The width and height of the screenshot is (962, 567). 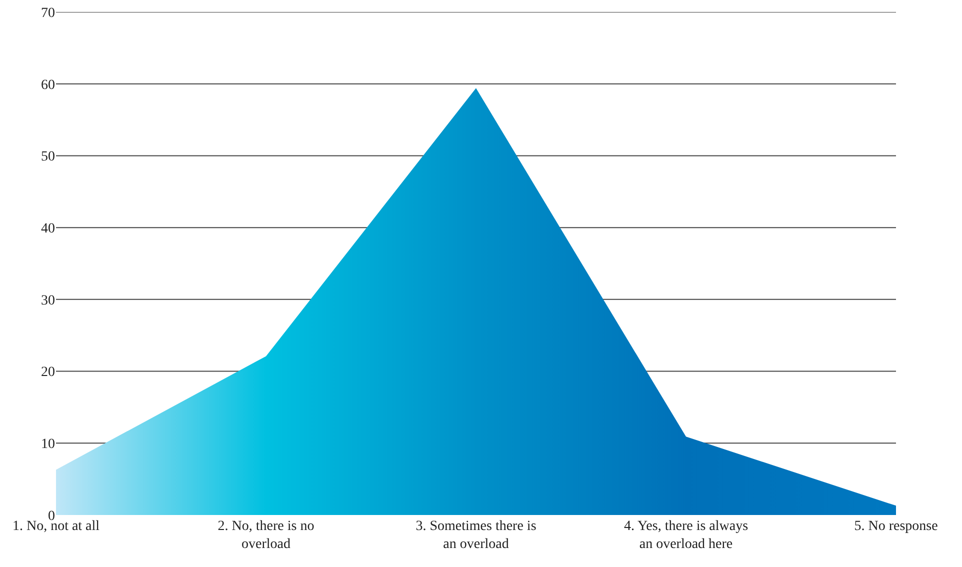 What do you see at coordinates (48, 372) in the screenshot?
I see `y-tick-label: 20` at bounding box center [48, 372].